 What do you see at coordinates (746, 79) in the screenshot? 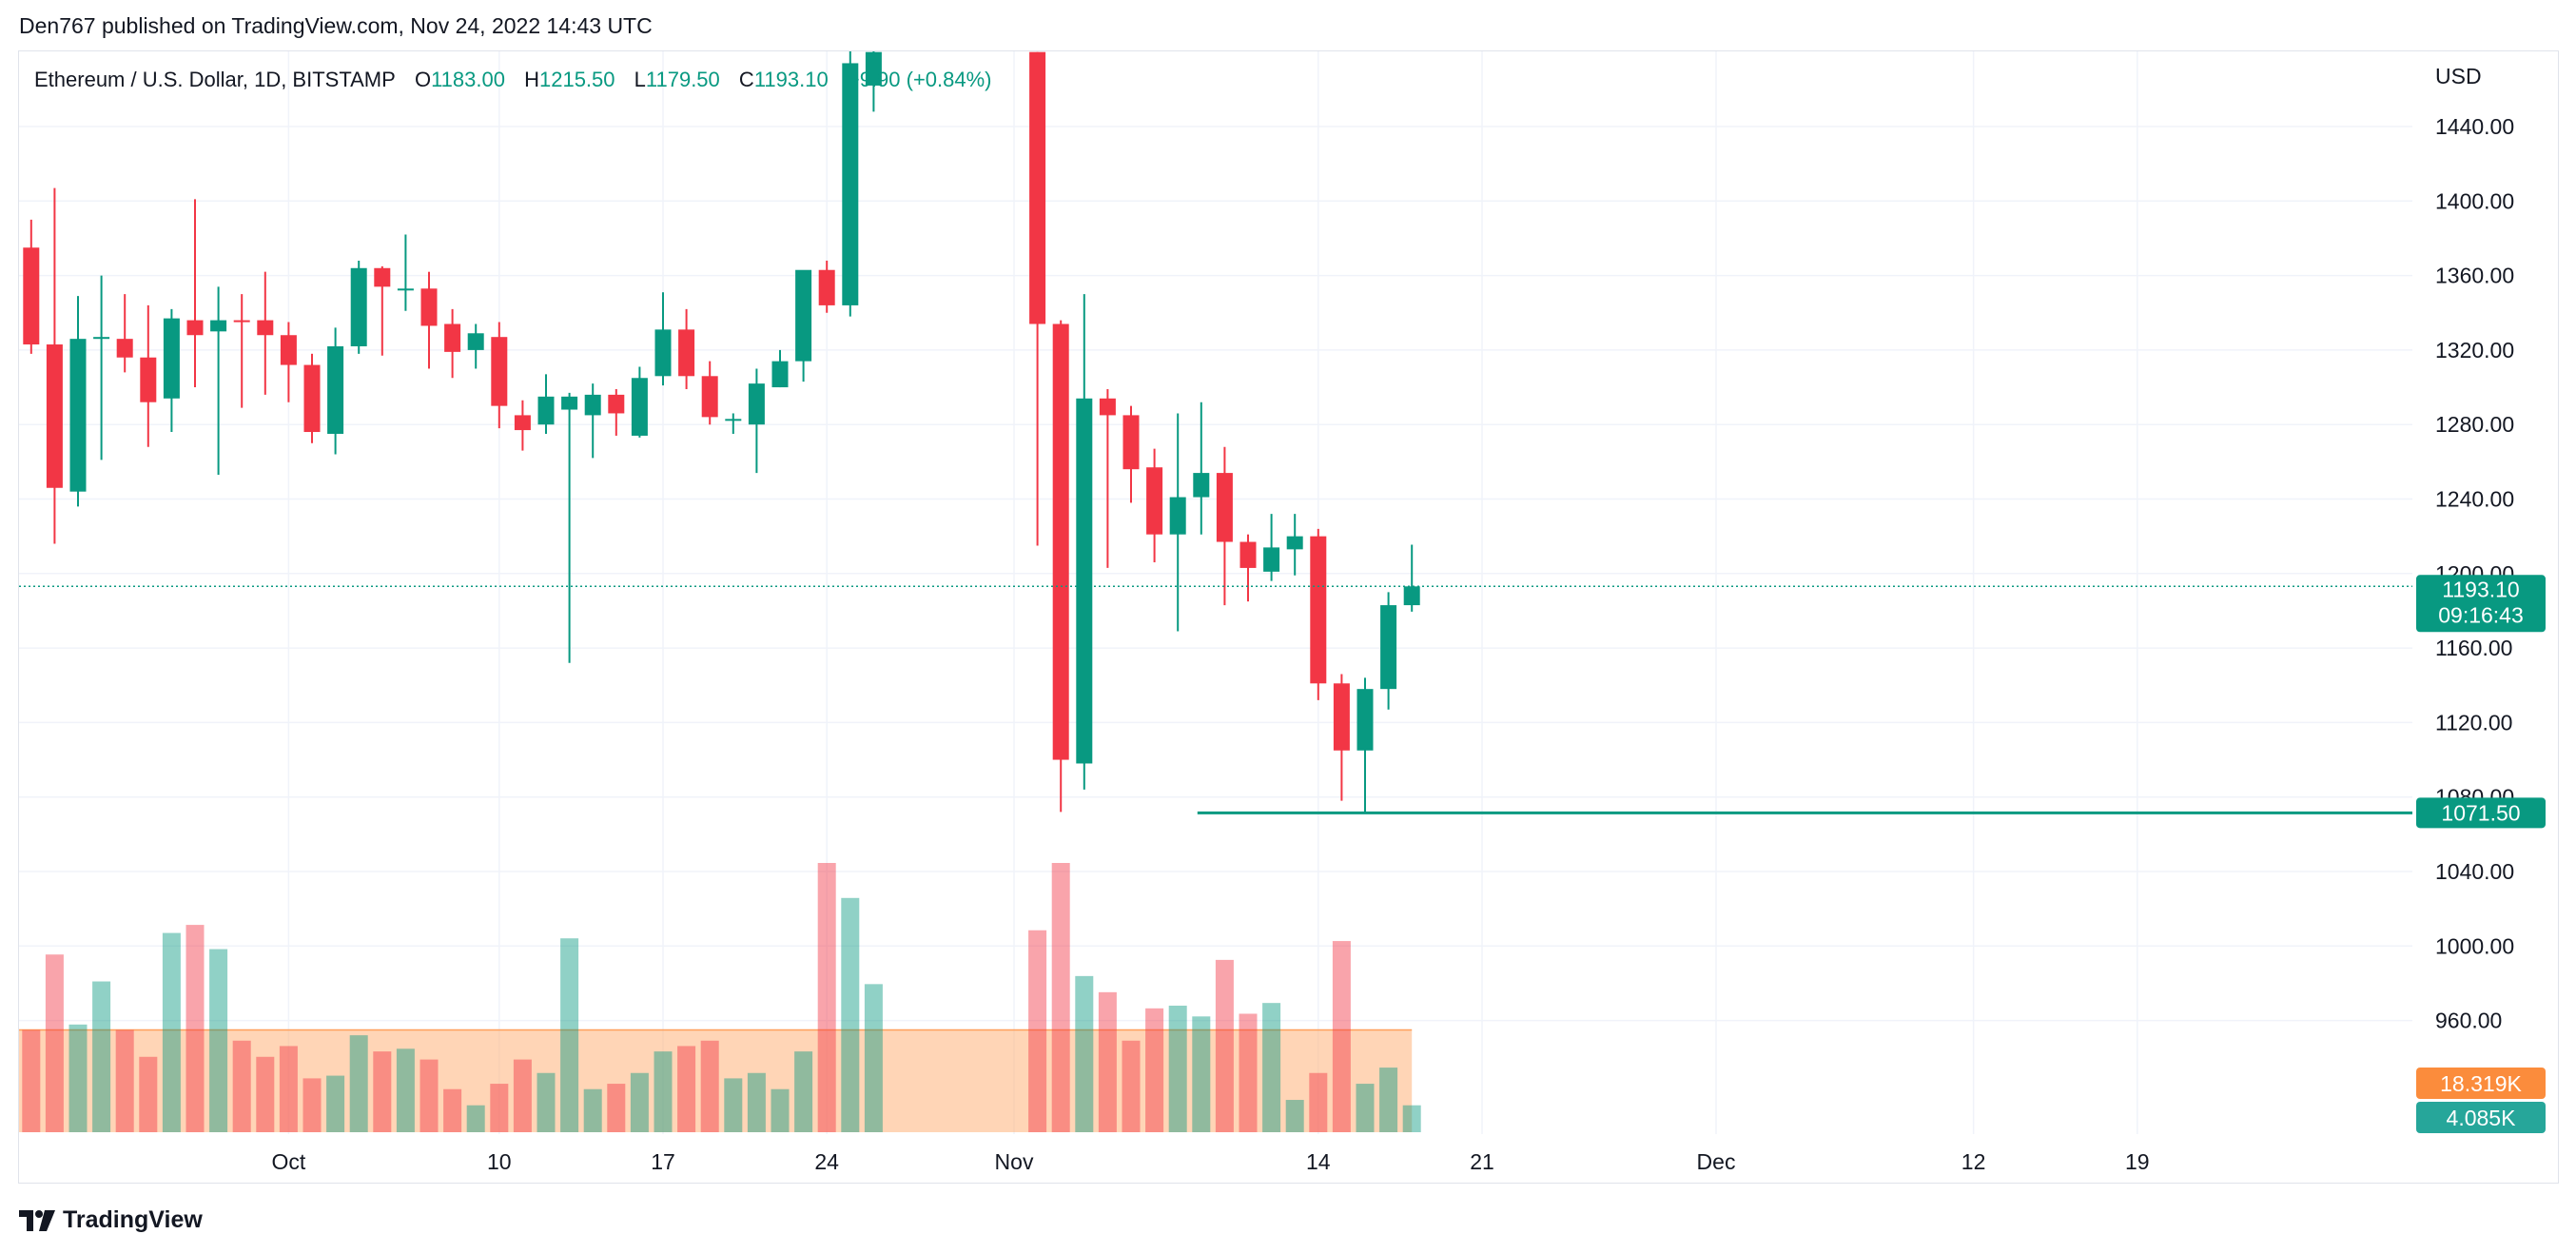
I see `close-label: C` at bounding box center [746, 79].